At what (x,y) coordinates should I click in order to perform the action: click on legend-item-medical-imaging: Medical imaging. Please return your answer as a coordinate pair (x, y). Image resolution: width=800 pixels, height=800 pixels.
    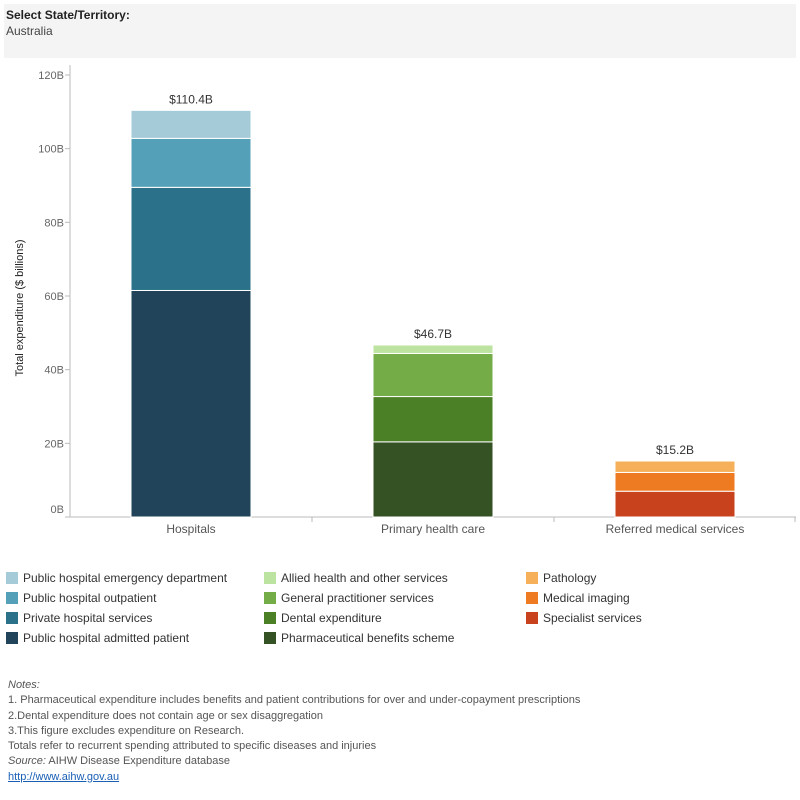
    Looking at the image, I should click on (578, 598).